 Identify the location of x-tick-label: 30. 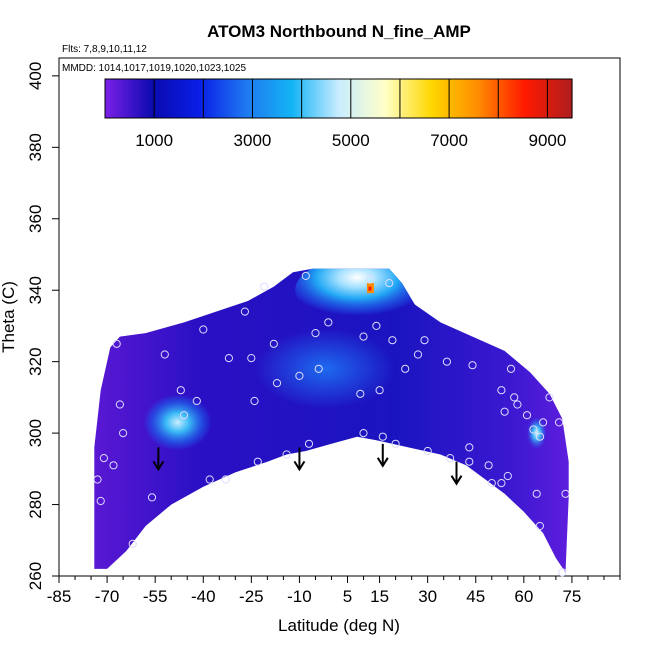
(427, 596).